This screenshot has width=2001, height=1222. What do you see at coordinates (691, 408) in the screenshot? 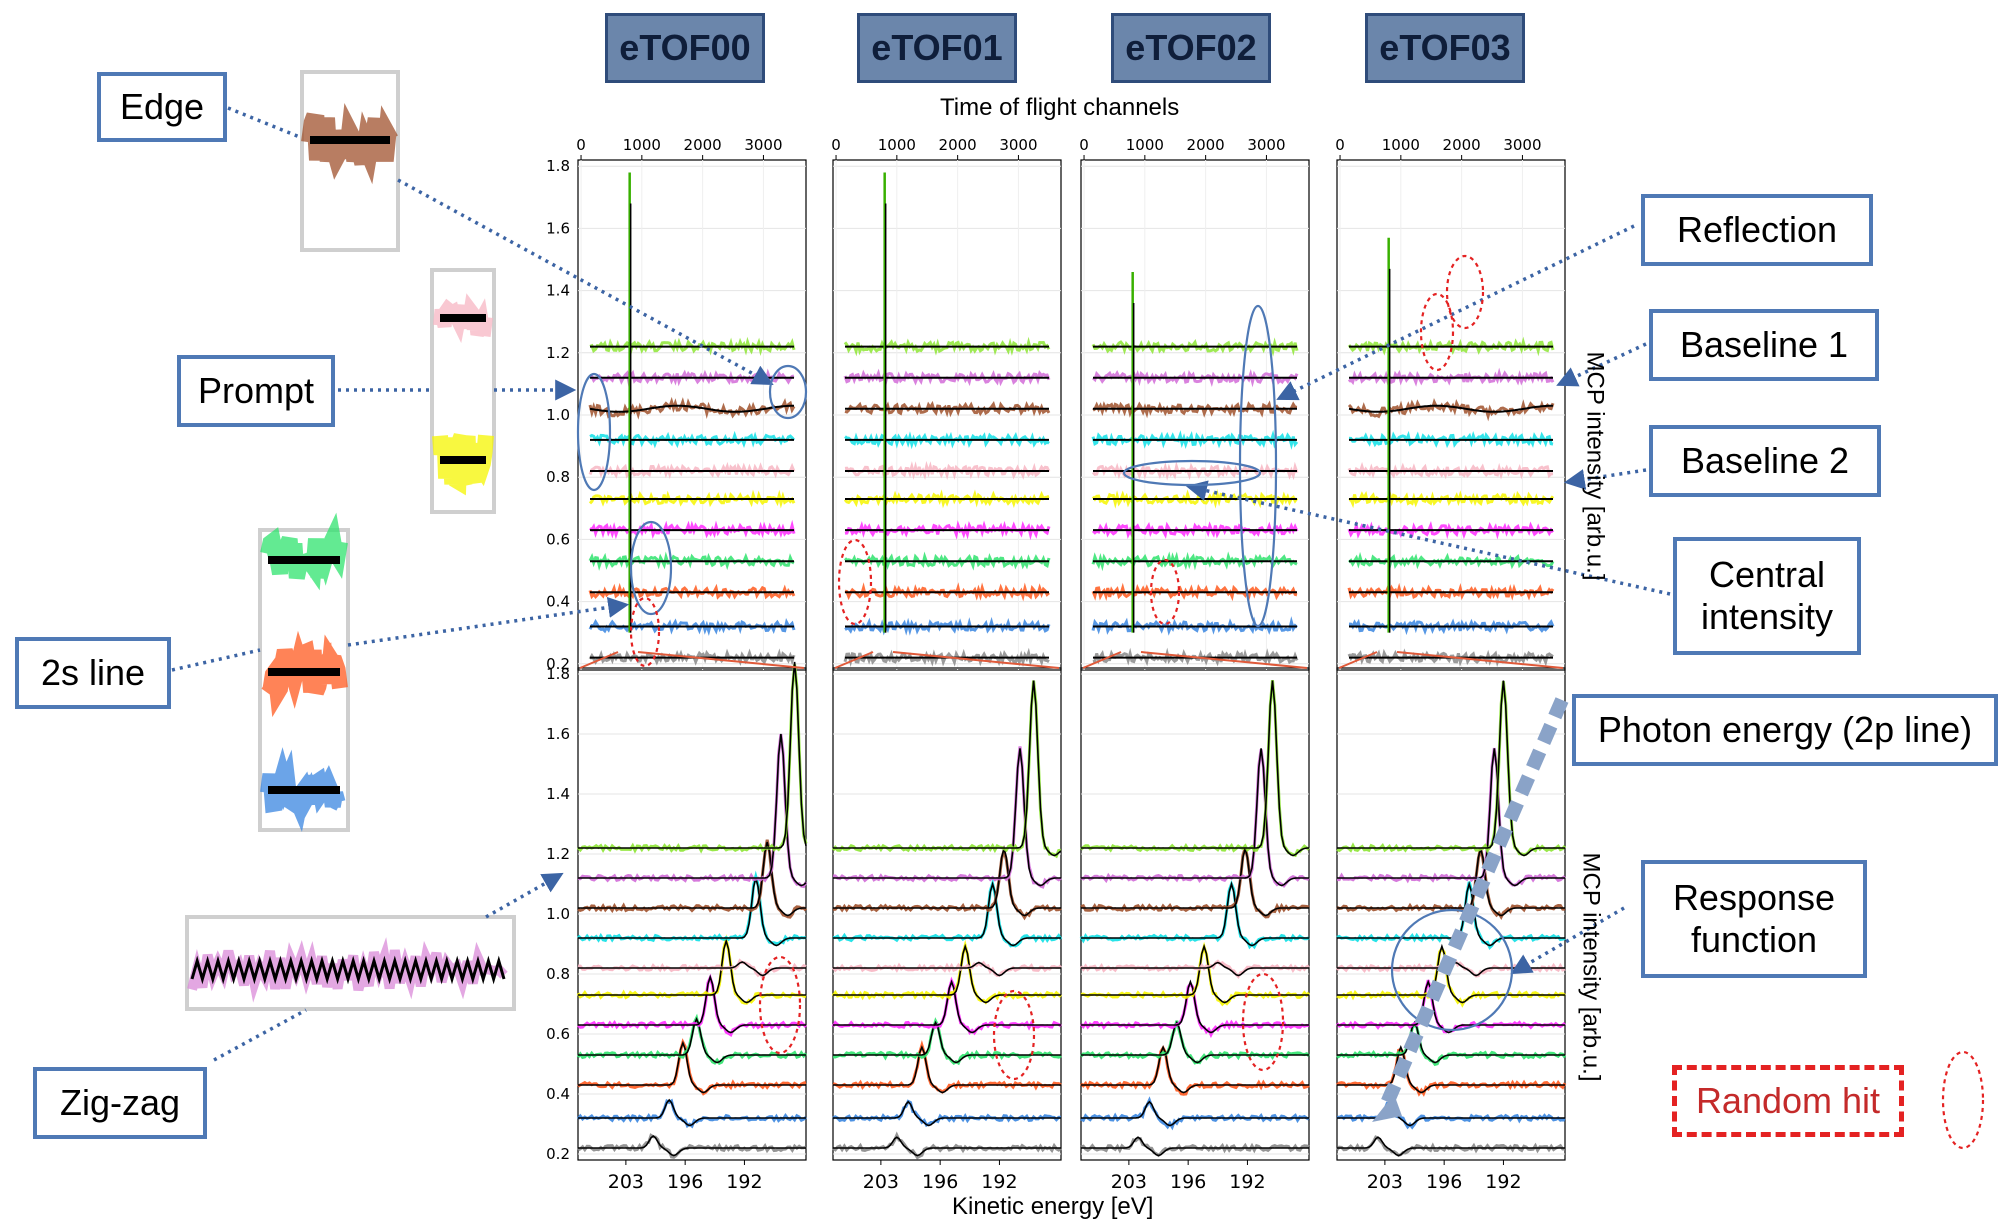
I see `top-fit` at bounding box center [691, 408].